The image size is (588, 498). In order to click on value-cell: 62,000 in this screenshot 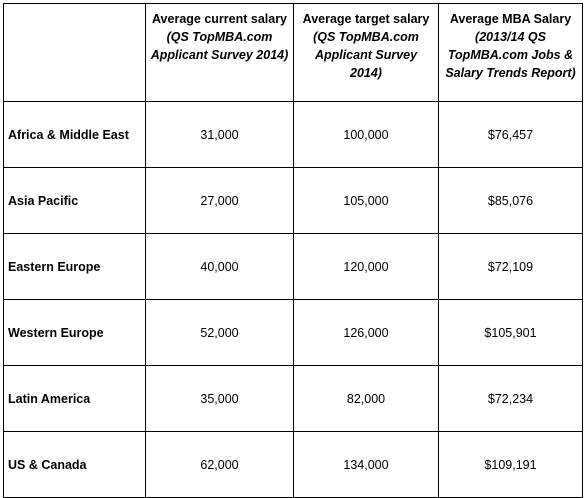, I will do `click(219, 464)`.